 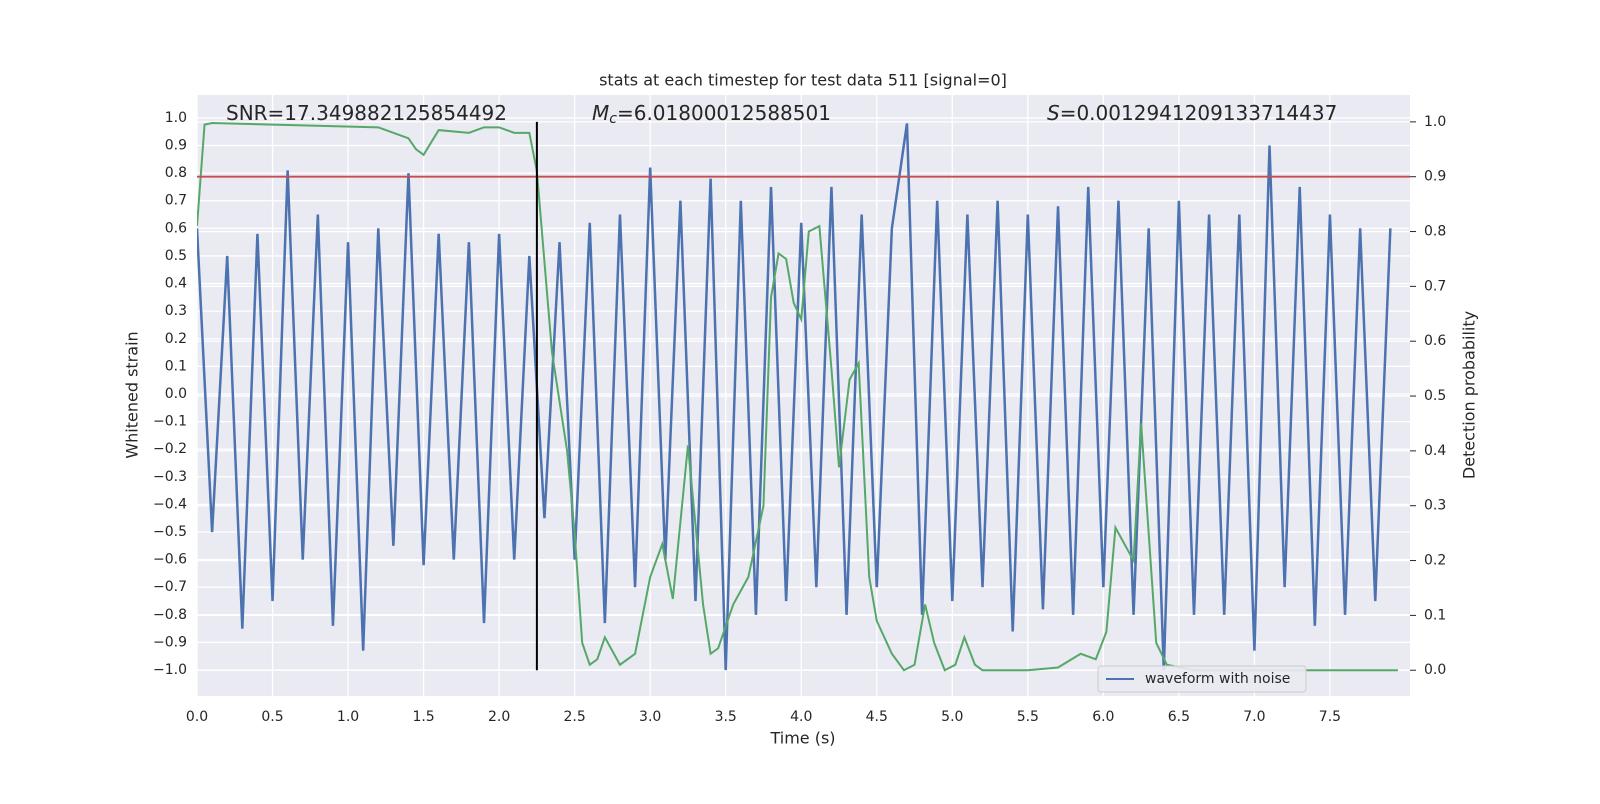 I want to click on x-axis-label: Time (s), so click(x=802, y=738).